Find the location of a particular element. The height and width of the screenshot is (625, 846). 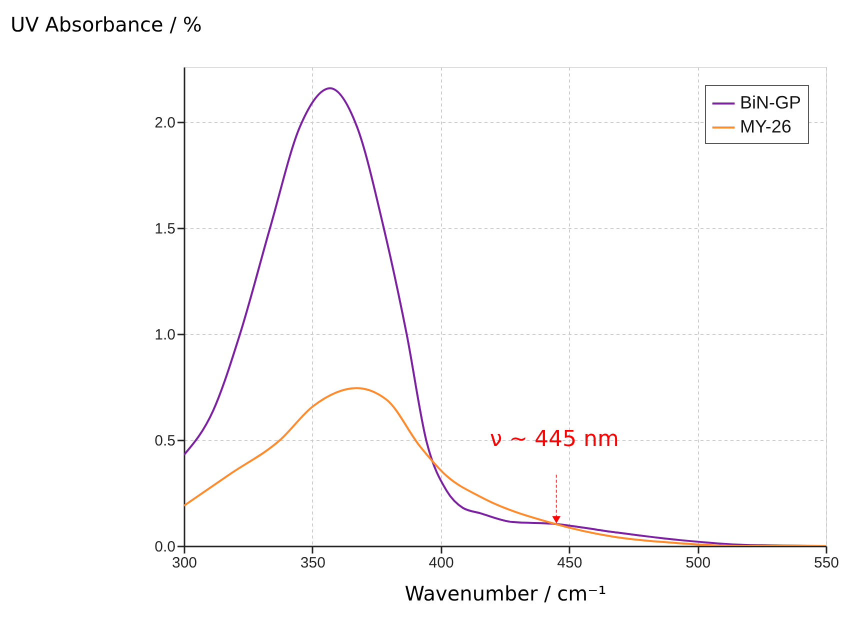

y-tick-label: 0.5 is located at coordinates (165, 441).